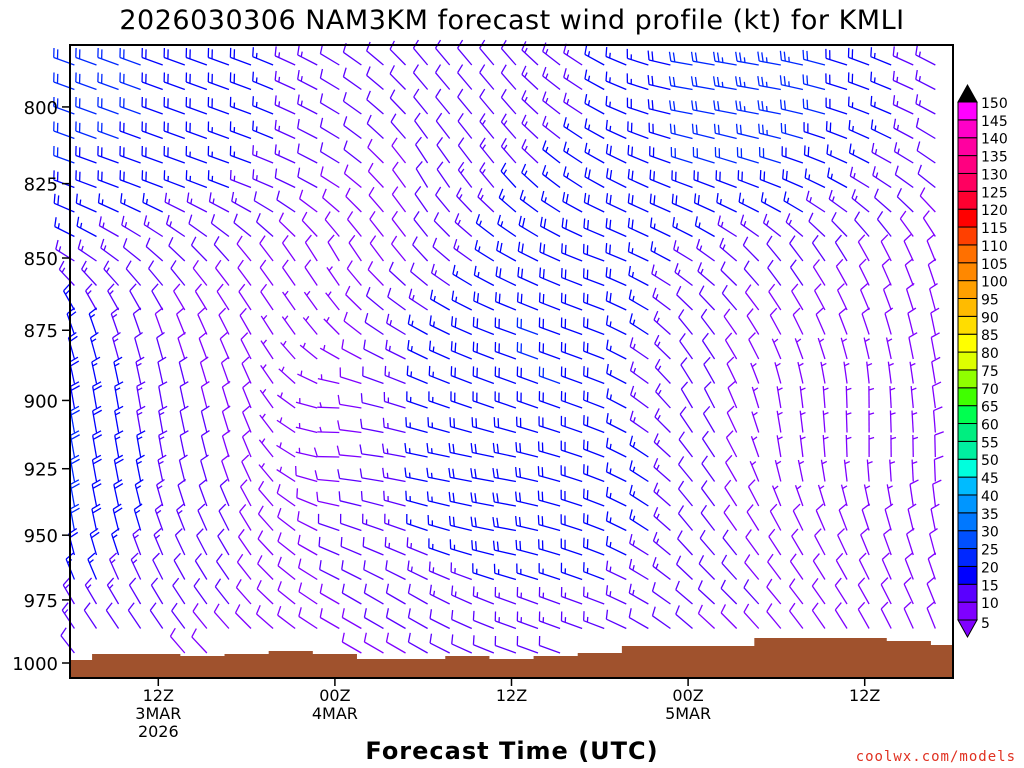 This screenshot has height=768, width=1024. Describe the element at coordinates (994, 229) in the screenshot. I see `colorbar-label: 115` at that location.